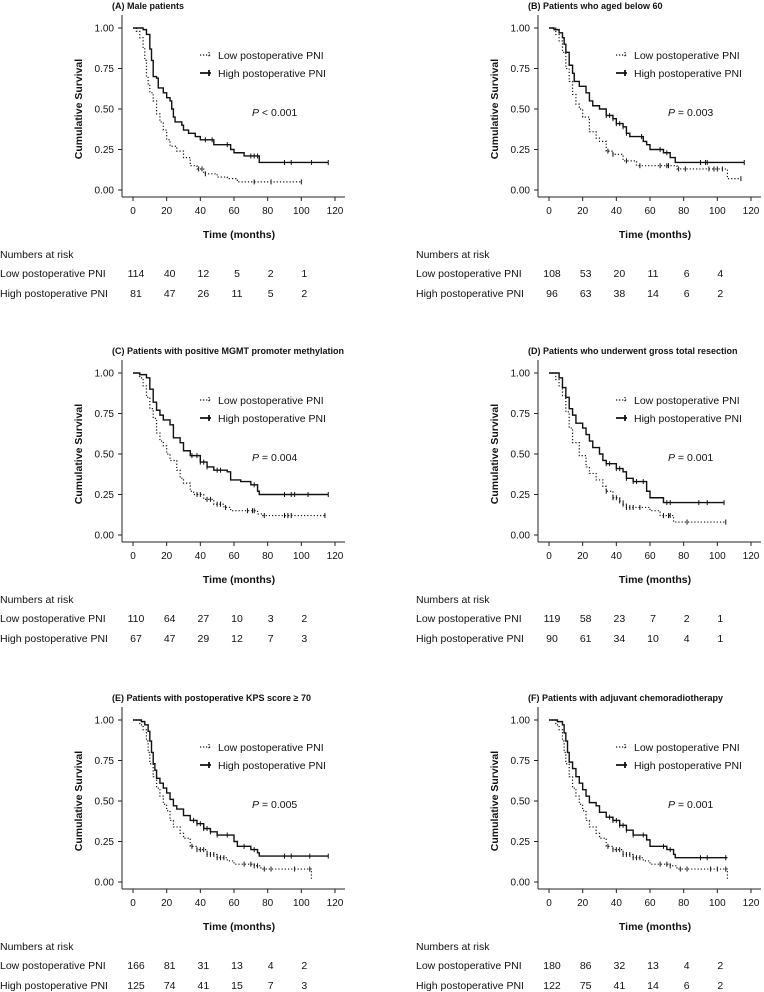 The height and width of the screenshot is (992, 764). Describe the element at coordinates (136, 986) in the screenshot. I see `risk-count: 125` at that location.